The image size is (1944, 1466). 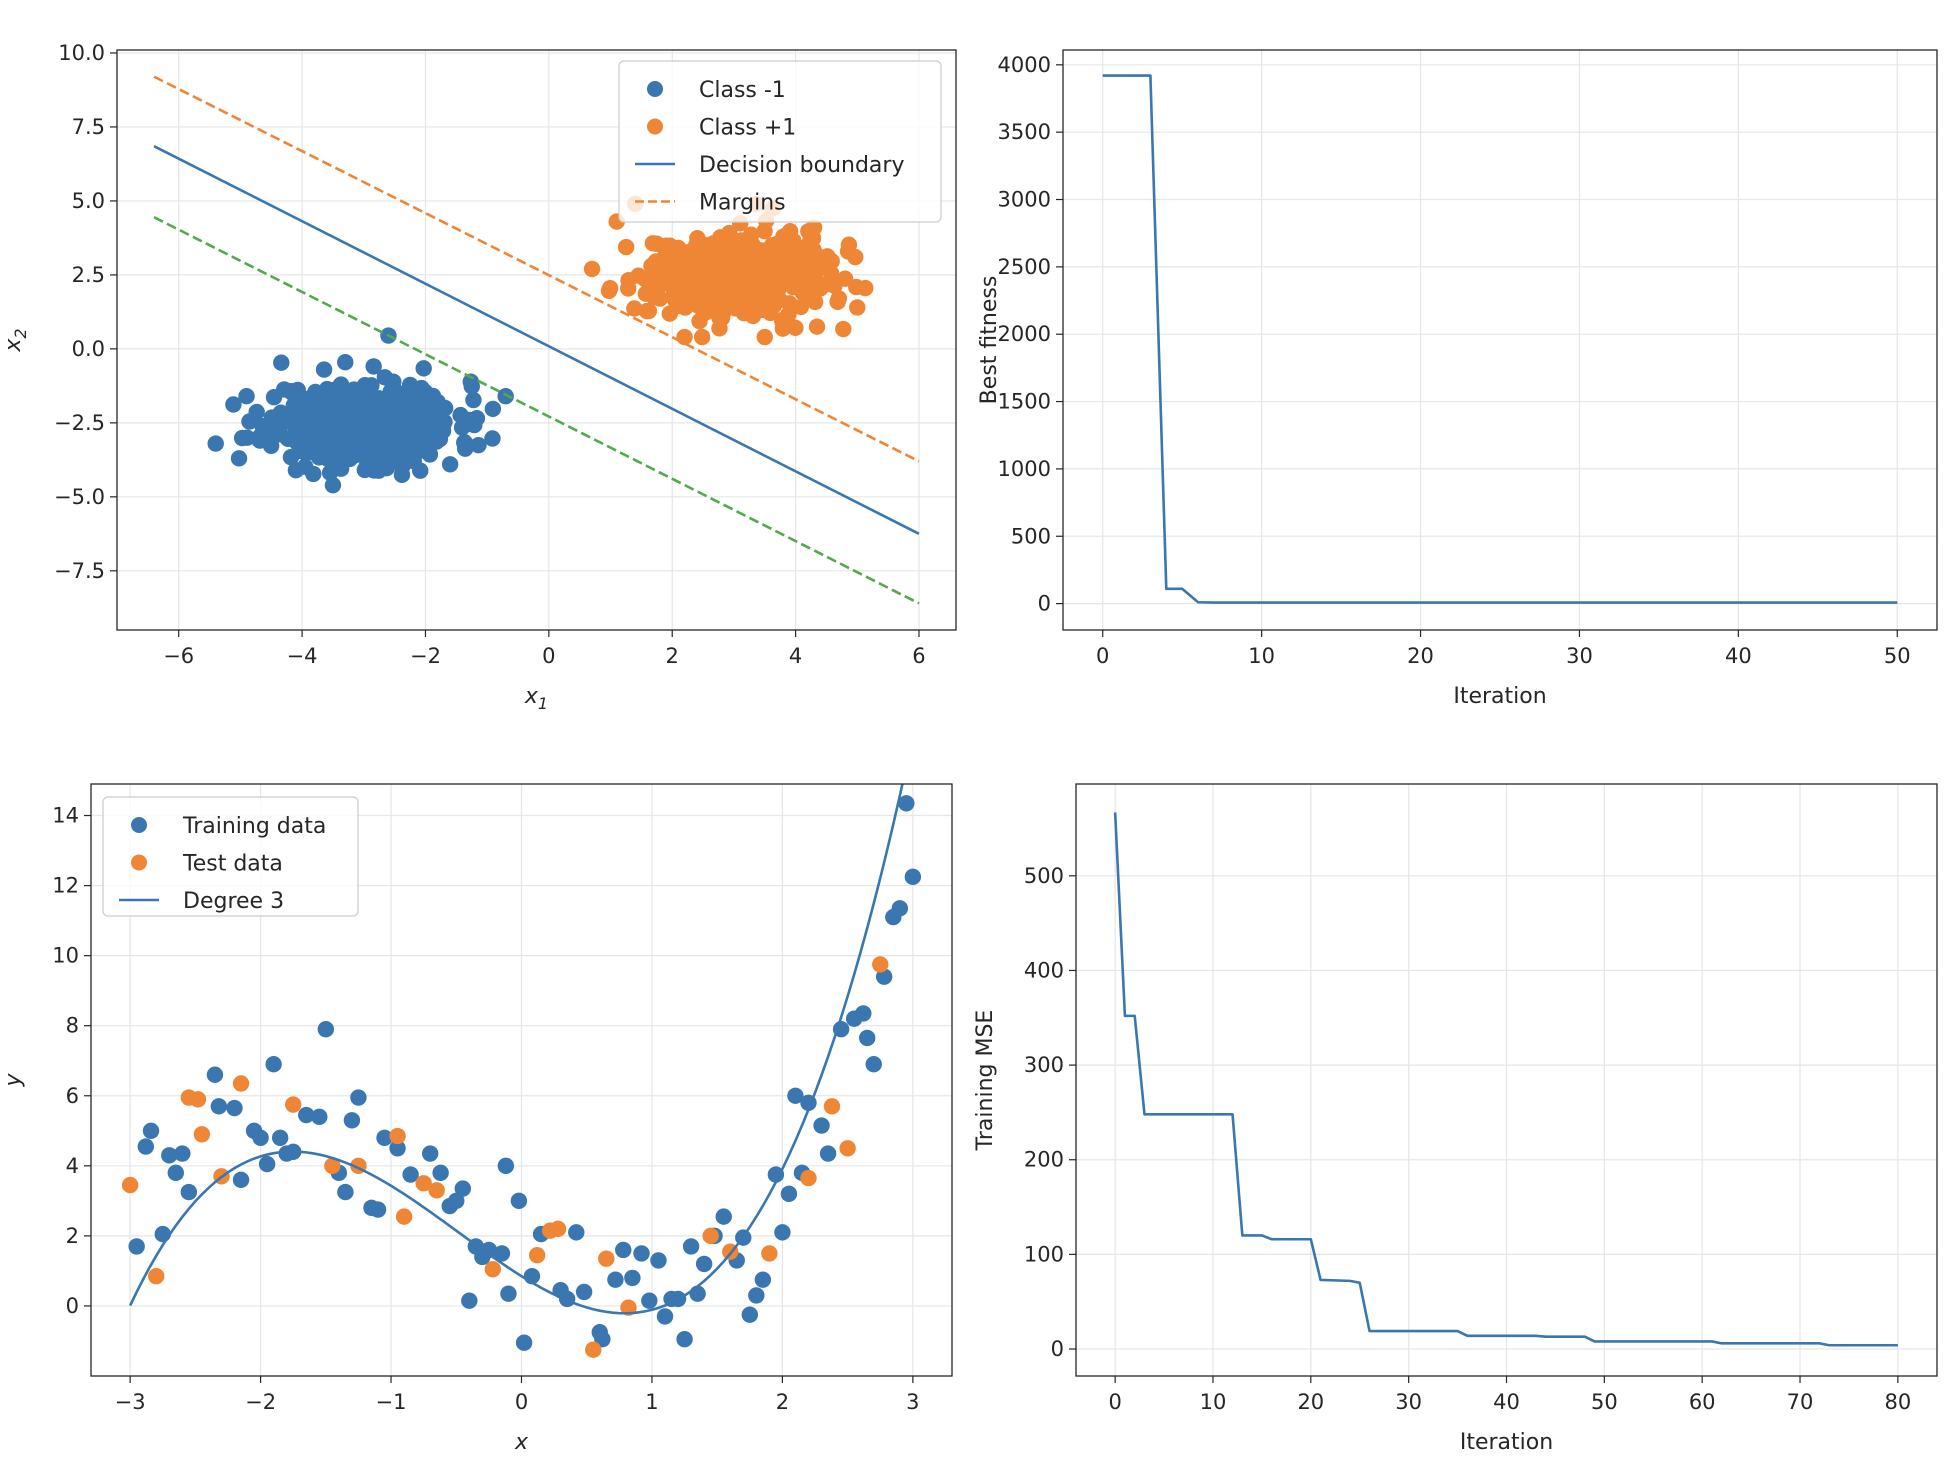 I want to click on svm-plot, so click(x=536, y=340).